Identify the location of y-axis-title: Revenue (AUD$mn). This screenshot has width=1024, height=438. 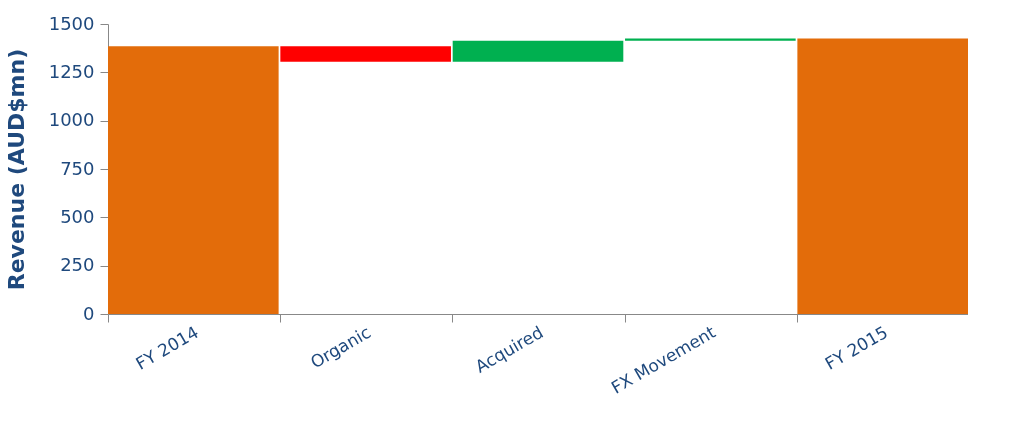
(16, 169).